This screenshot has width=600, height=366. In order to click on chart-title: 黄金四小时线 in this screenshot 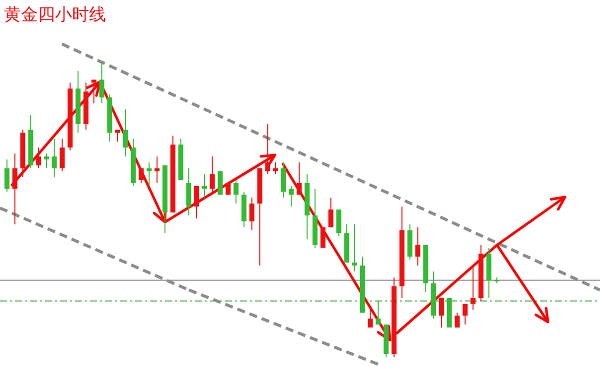, I will do `click(55, 15)`.